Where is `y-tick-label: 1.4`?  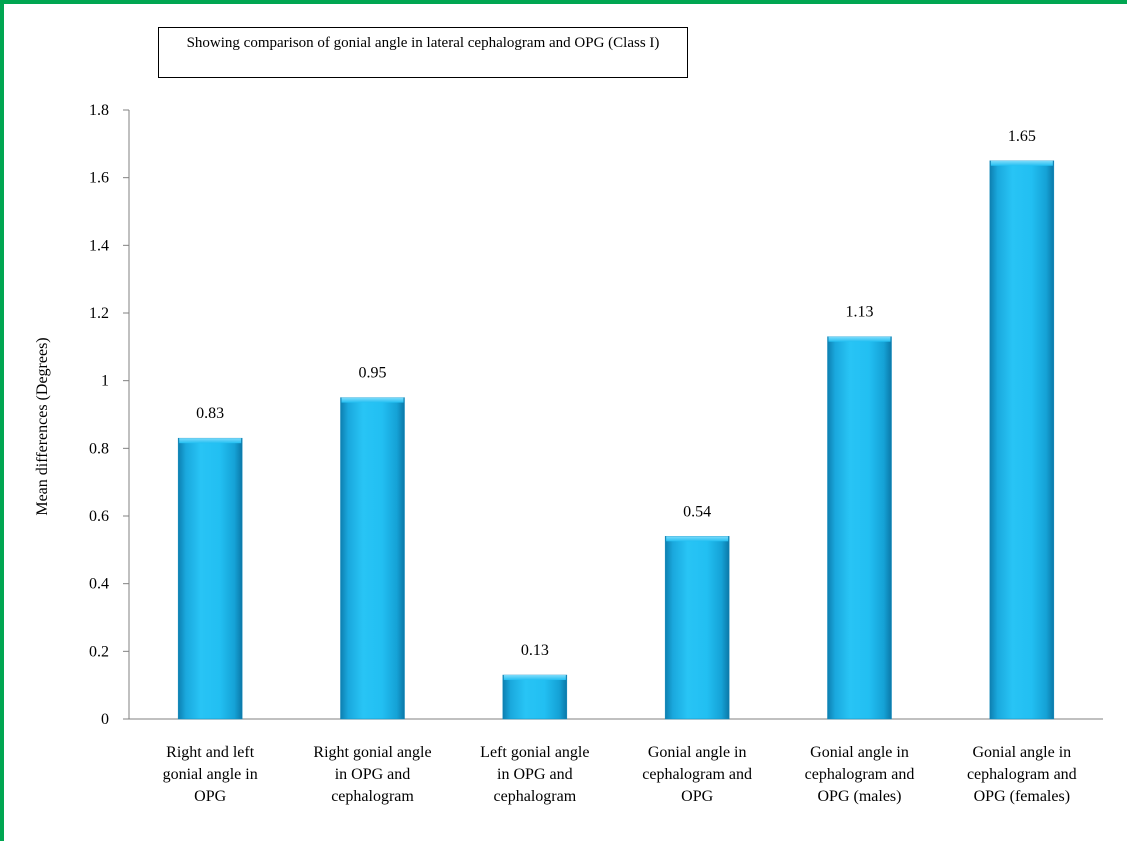
y-tick-label: 1.4 is located at coordinates (99, 245).